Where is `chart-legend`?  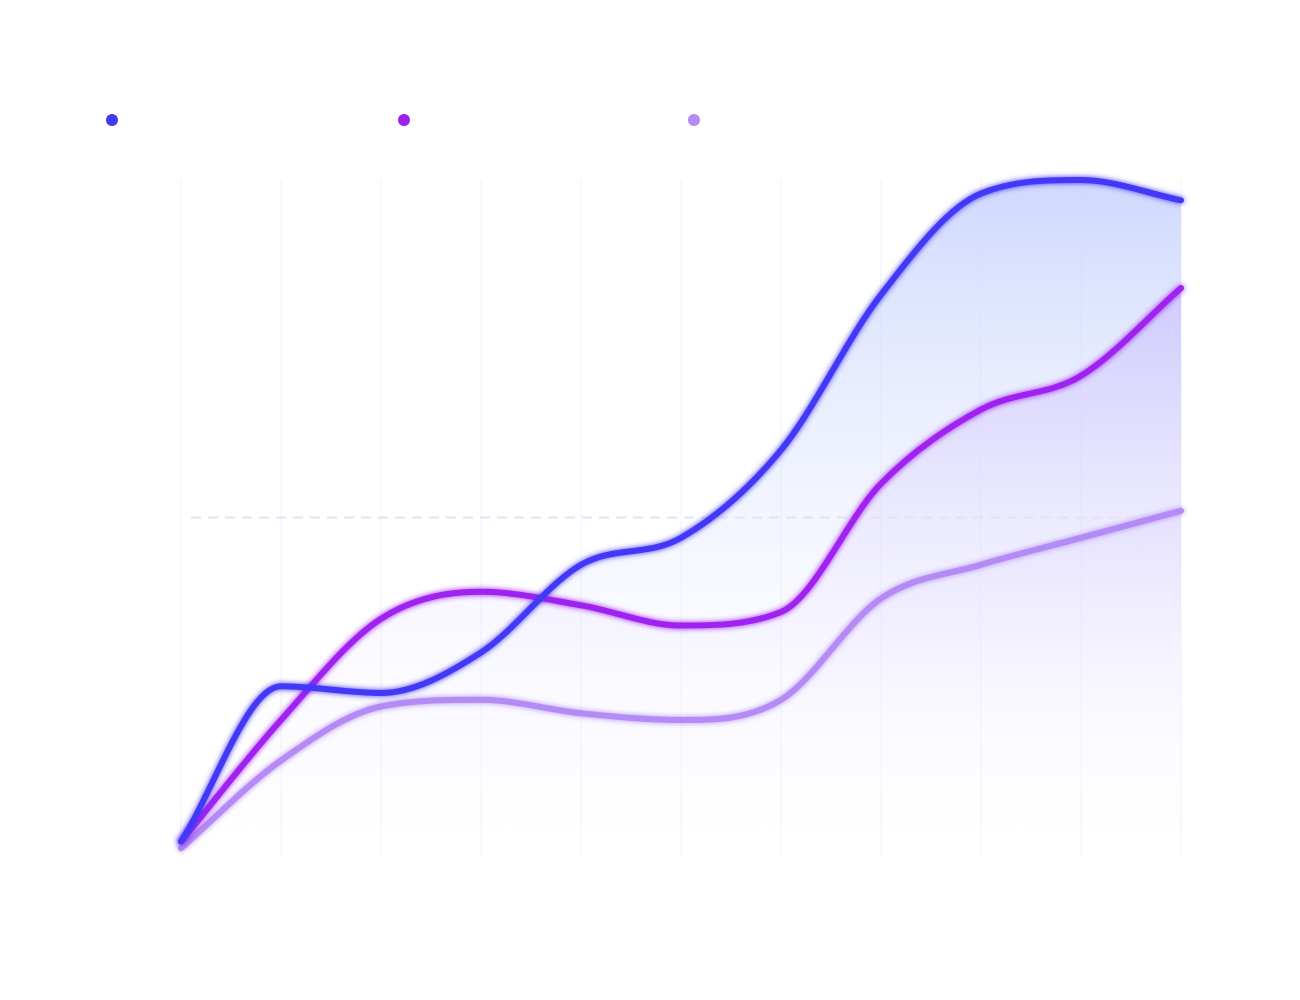
chart-legend is located at coordinates (650, 120).